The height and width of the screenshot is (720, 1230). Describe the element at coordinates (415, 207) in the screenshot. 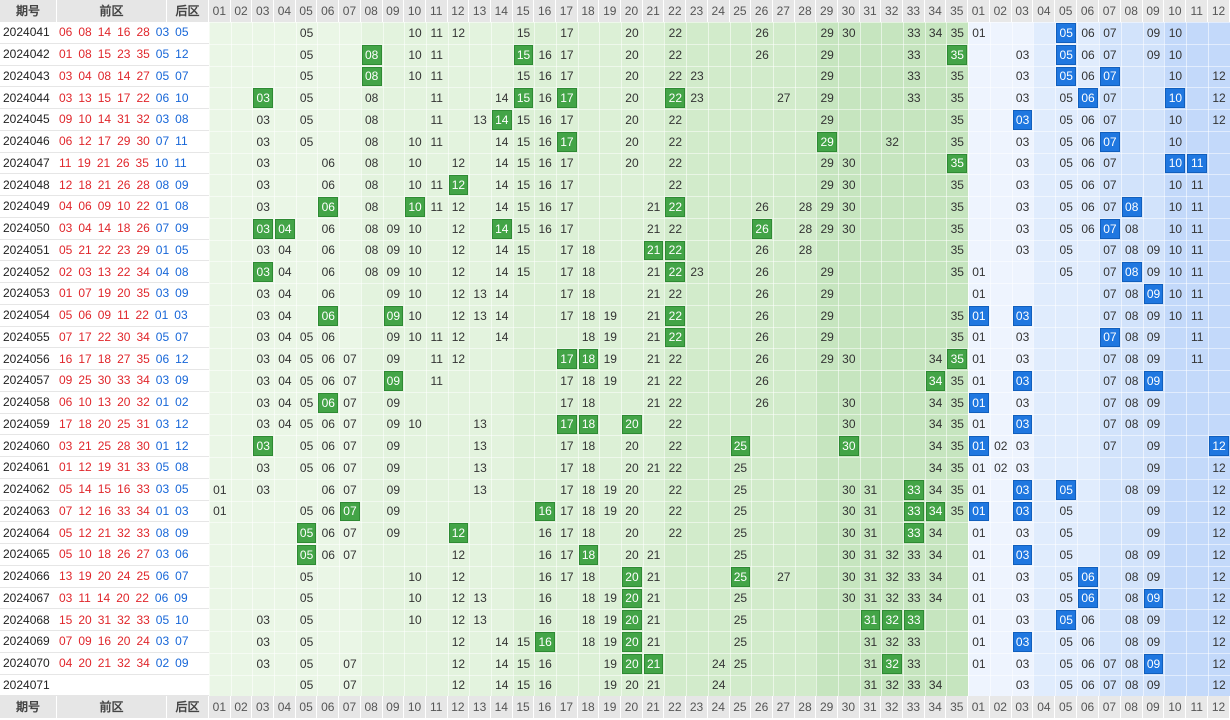

I see `front-hit-cell: 10` at that location.